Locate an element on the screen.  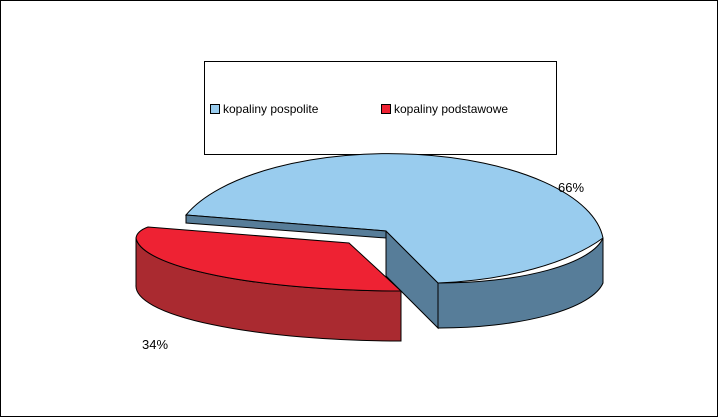
legend-swatch-podstawowe is located at coordinates (386, 109).